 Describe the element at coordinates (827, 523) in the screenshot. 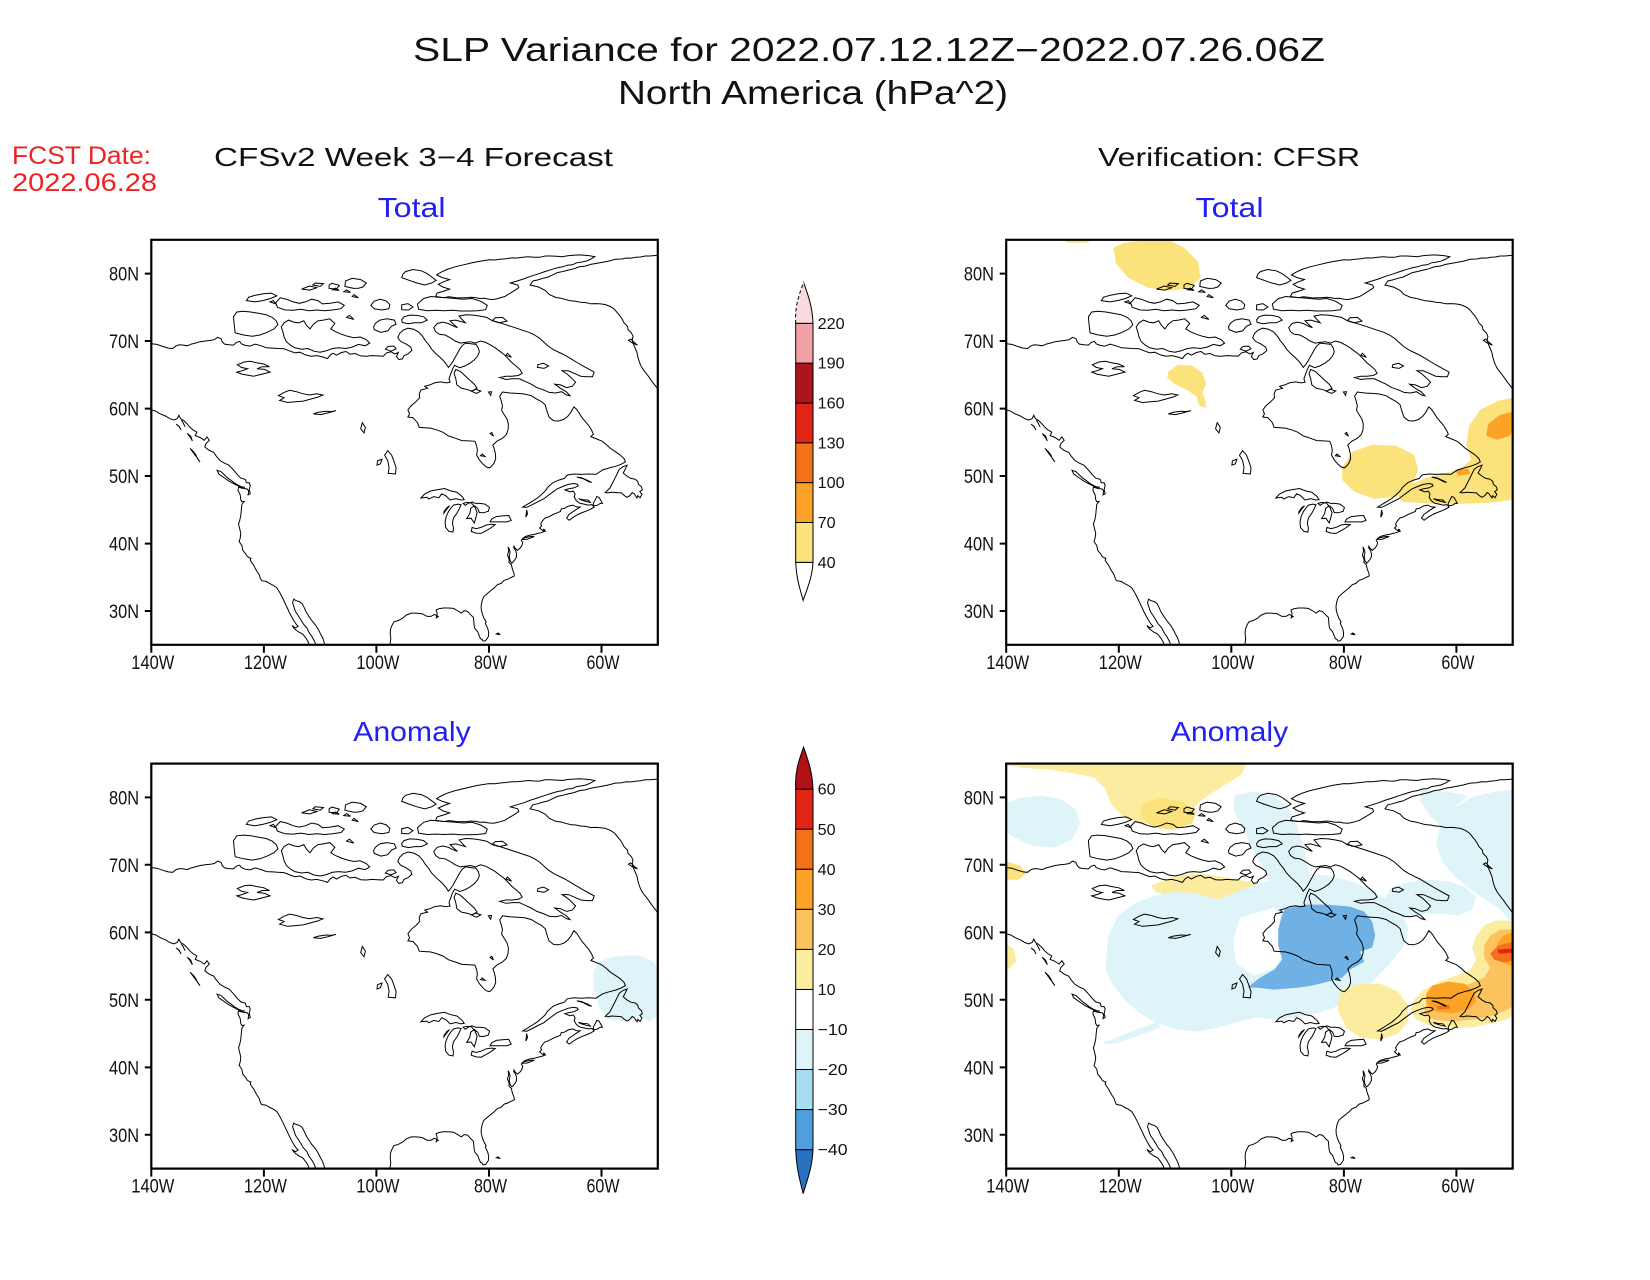

I see `svg-text: 70` at that location.